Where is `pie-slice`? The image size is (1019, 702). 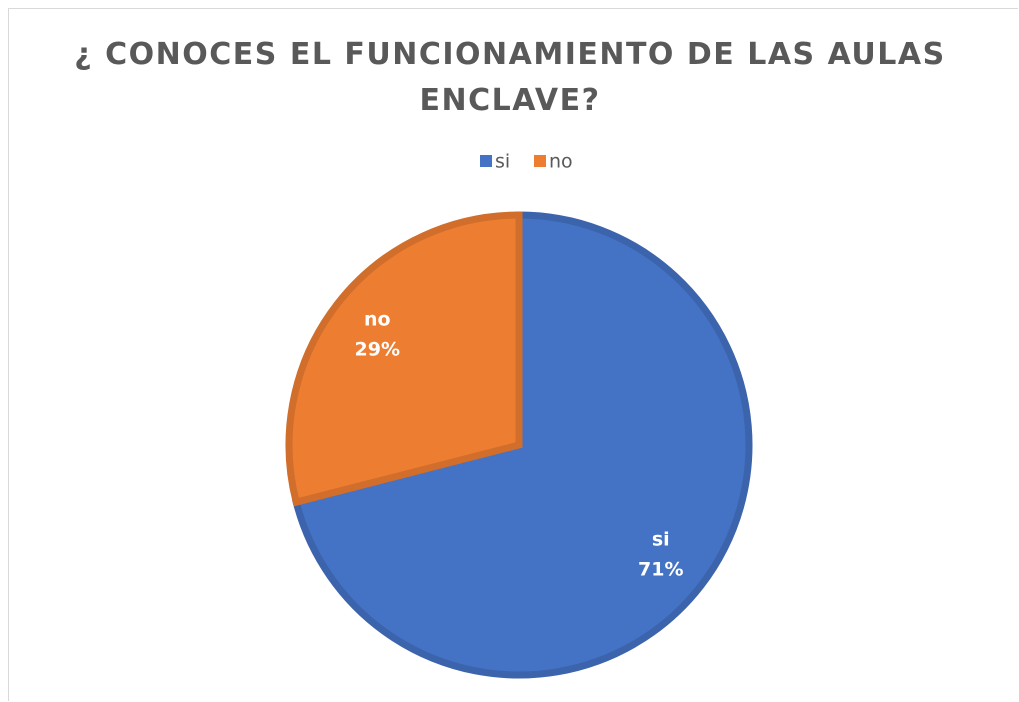
pie-slice is located at coordinates (404, 359).